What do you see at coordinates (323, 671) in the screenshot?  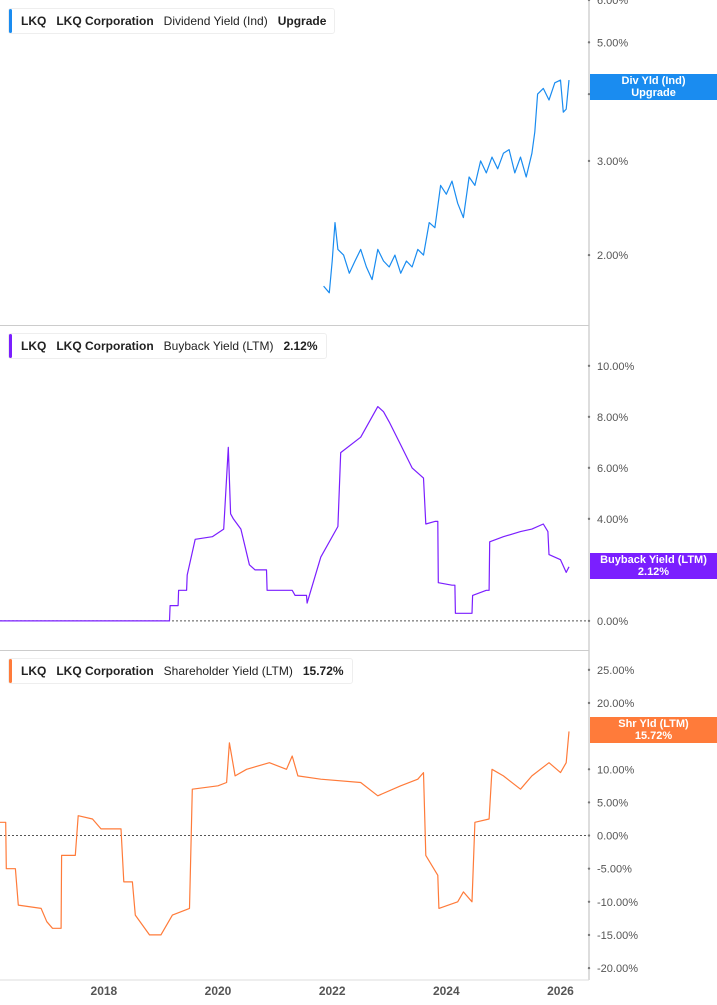 I see `legend-value: 15.72%` at bounding box center [323, 671].